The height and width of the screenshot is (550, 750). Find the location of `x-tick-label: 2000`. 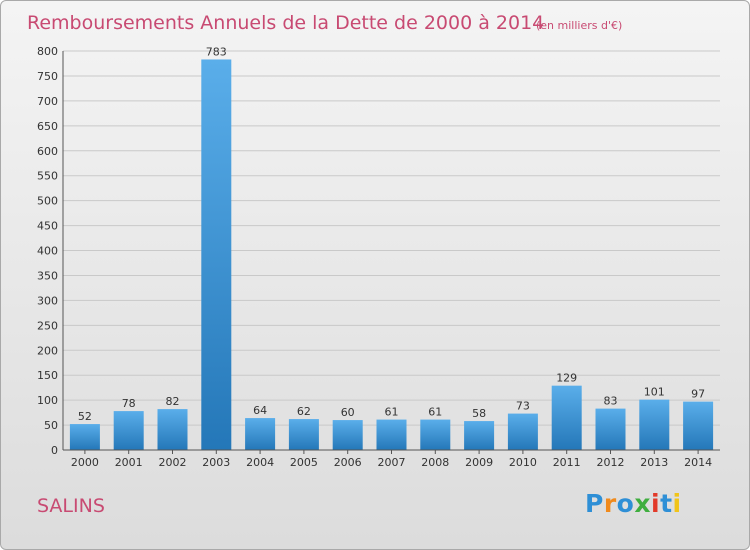

x-tick-label: 2000 is located at coordinates (85, 462).